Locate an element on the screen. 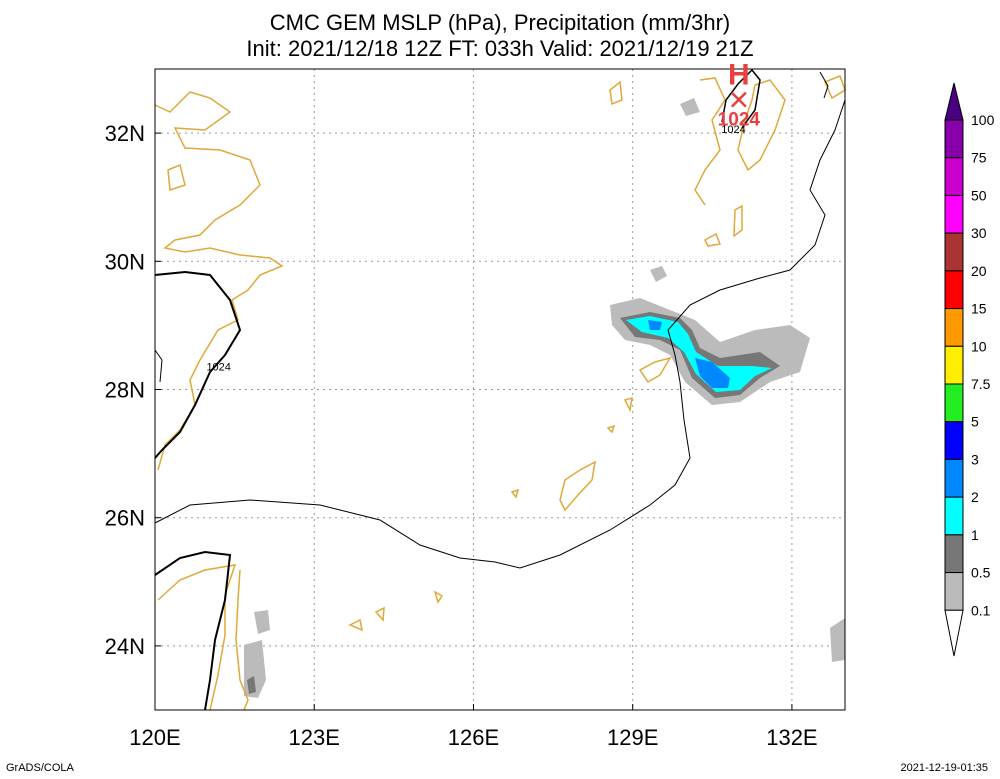 This screenshot has width=1000, height=779. colorbar-label: 2 is located at coordinates (975, 497).